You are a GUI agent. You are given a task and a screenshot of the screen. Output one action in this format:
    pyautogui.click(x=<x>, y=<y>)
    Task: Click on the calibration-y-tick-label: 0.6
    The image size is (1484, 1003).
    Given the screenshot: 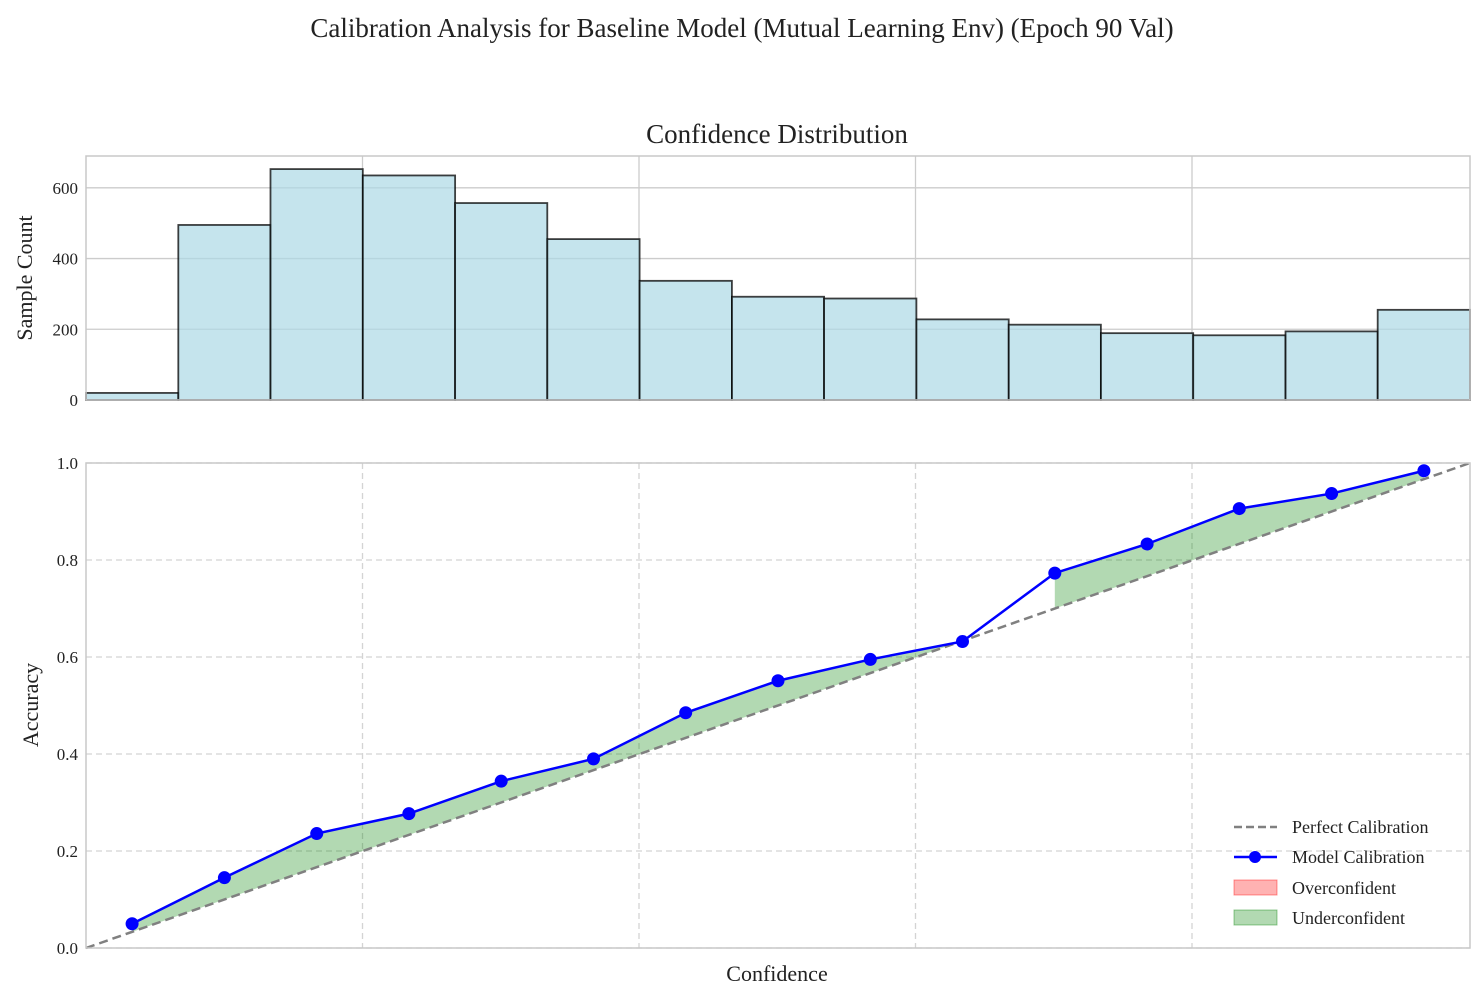 What is the action you would take?
    pyautogui.click(x=67, y=657)
    